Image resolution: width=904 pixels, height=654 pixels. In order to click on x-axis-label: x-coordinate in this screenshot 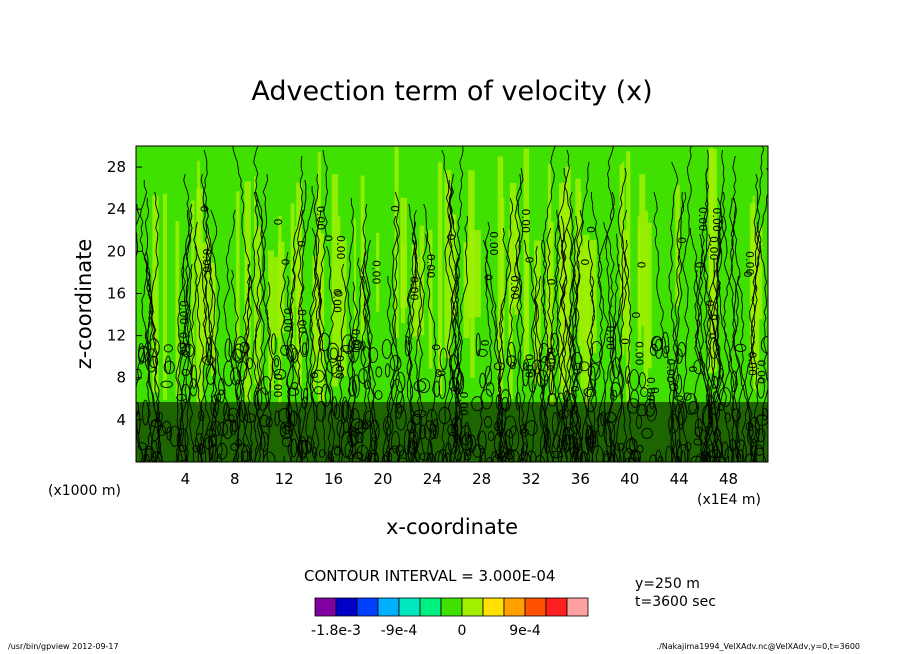, I will do `click(451, 527)`.